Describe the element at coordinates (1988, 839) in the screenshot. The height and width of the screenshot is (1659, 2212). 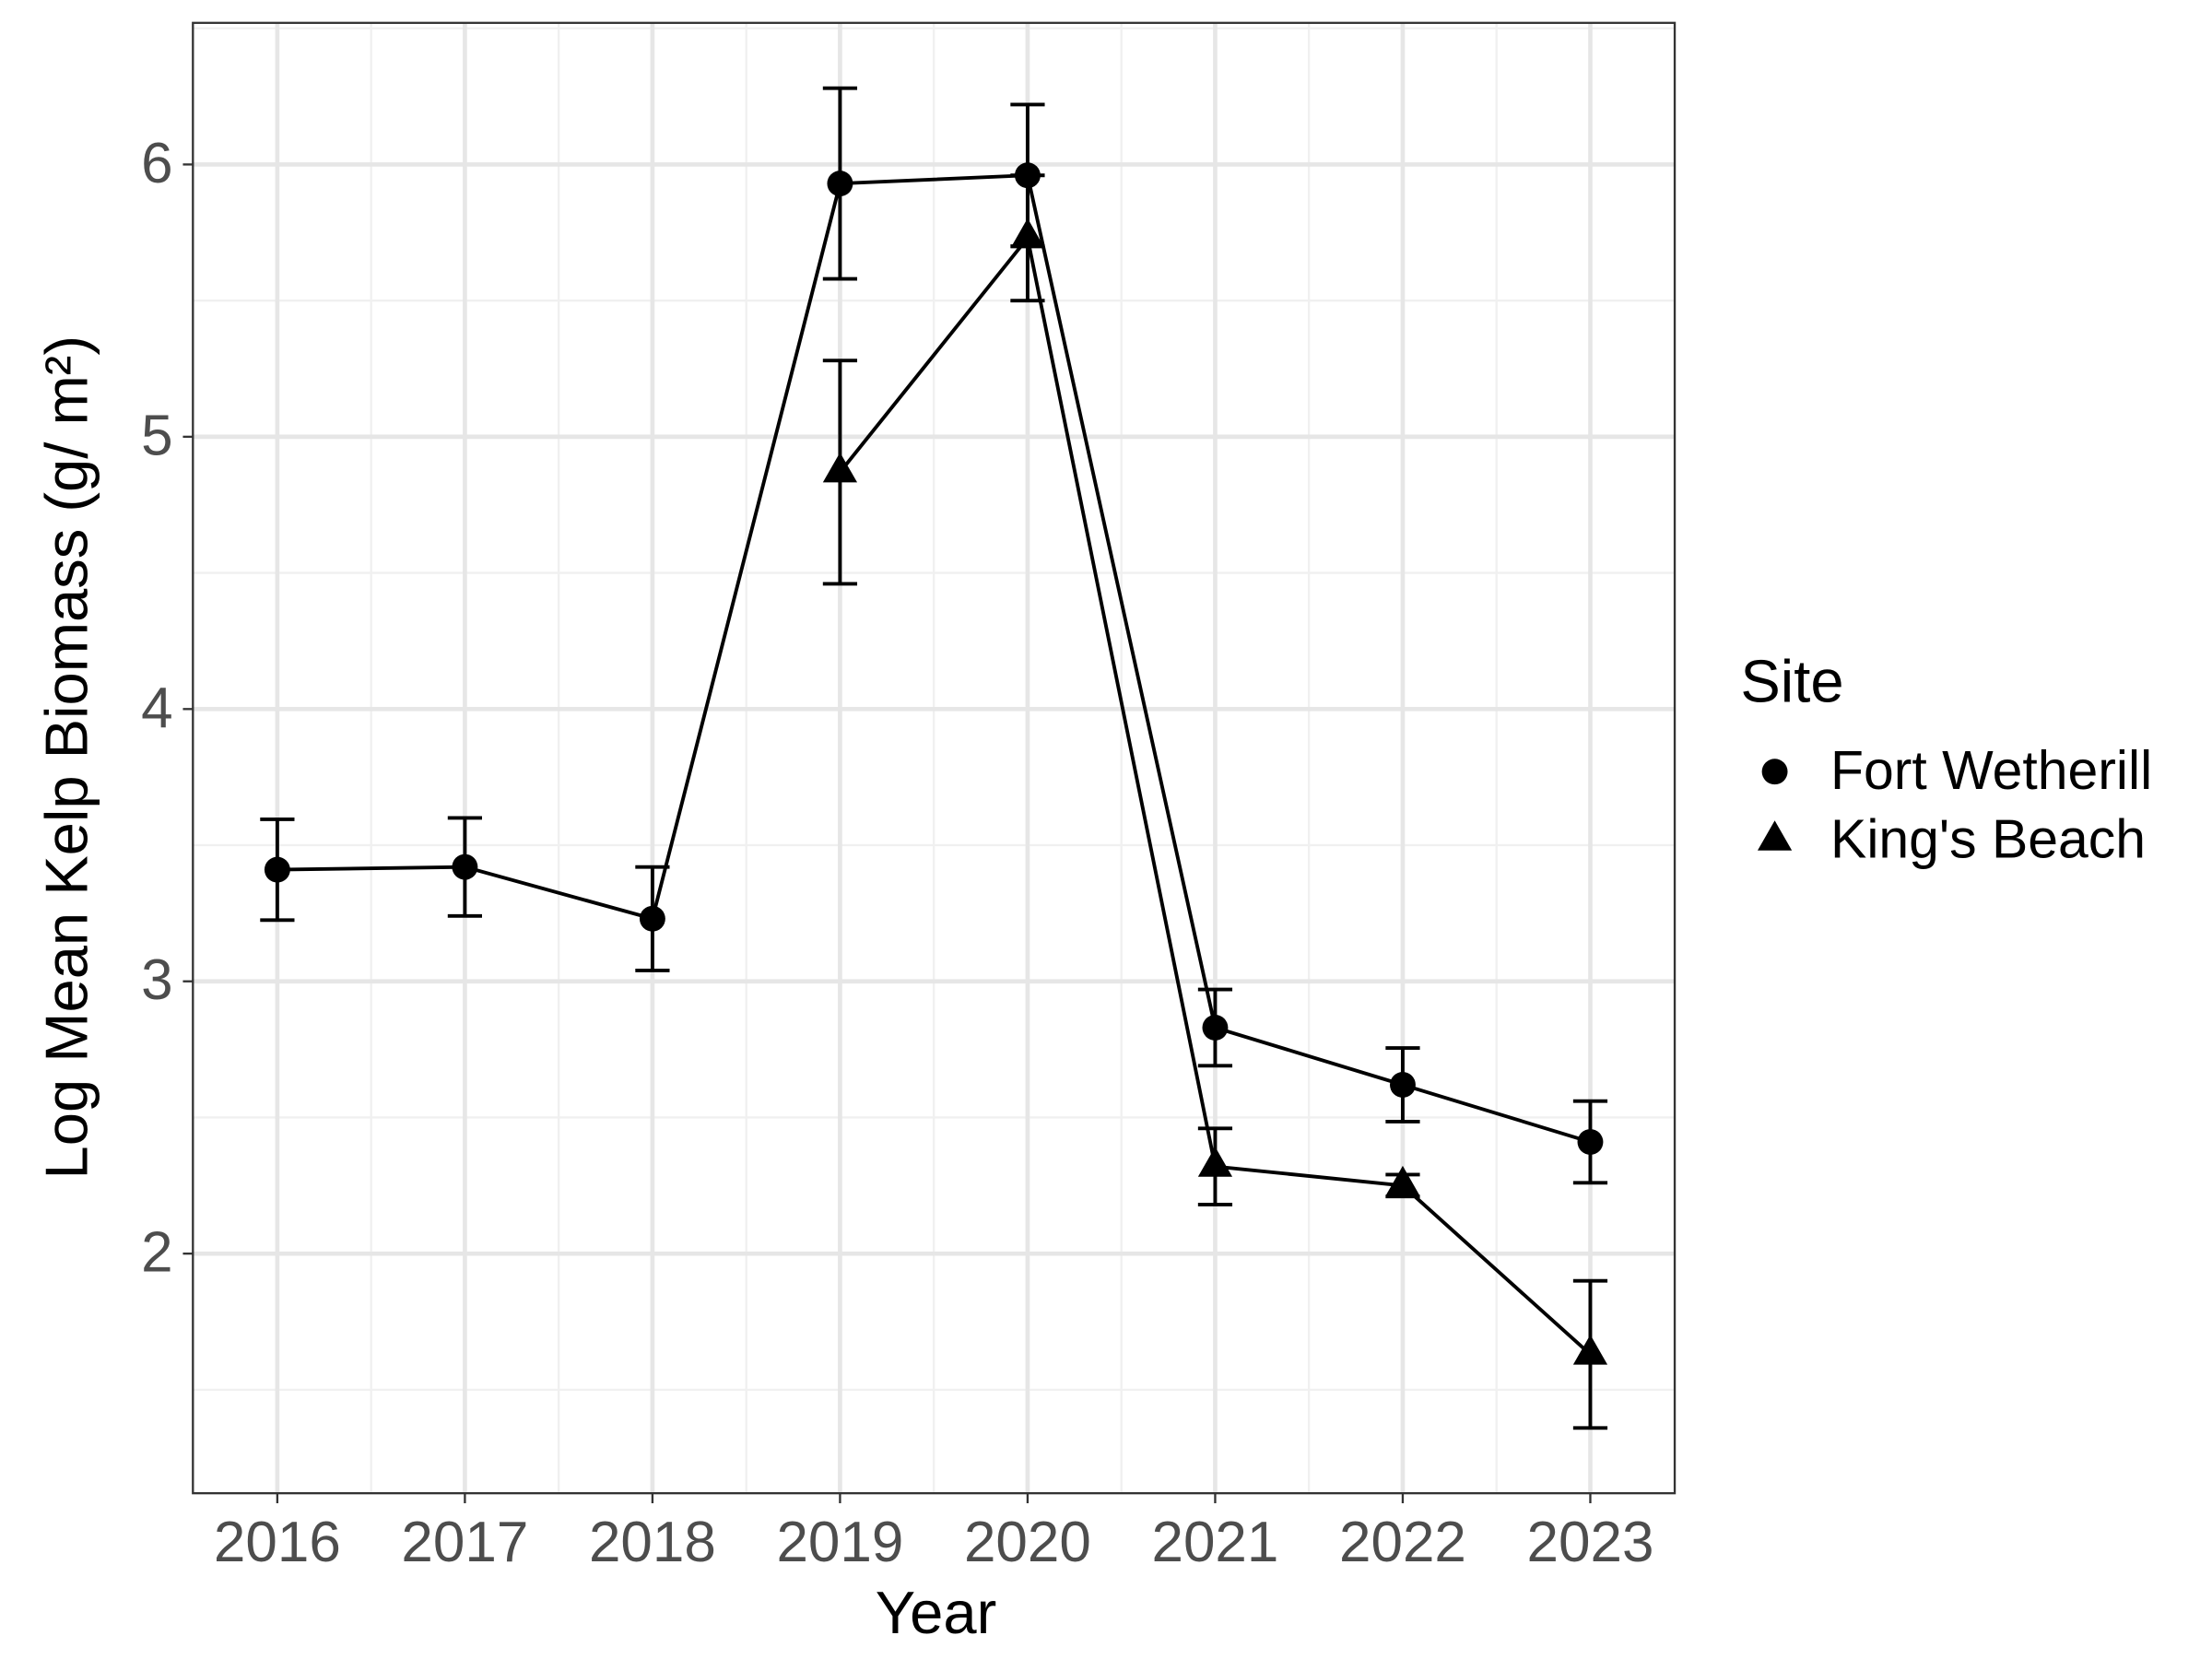
I see `legend-label: King's Beach` at that location.